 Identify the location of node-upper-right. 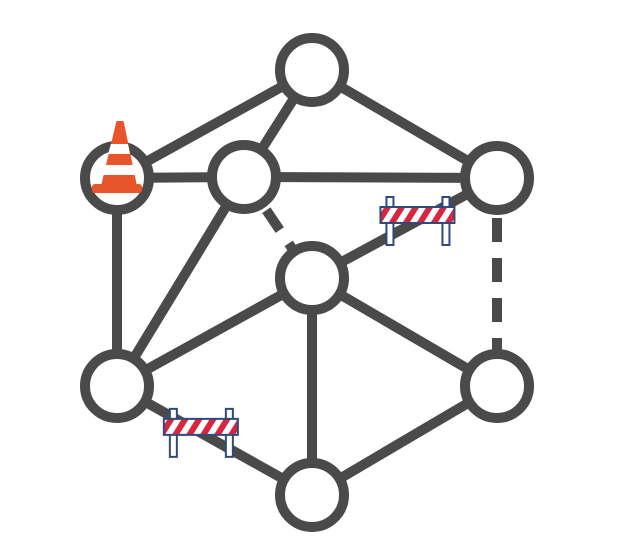
(497, 178).